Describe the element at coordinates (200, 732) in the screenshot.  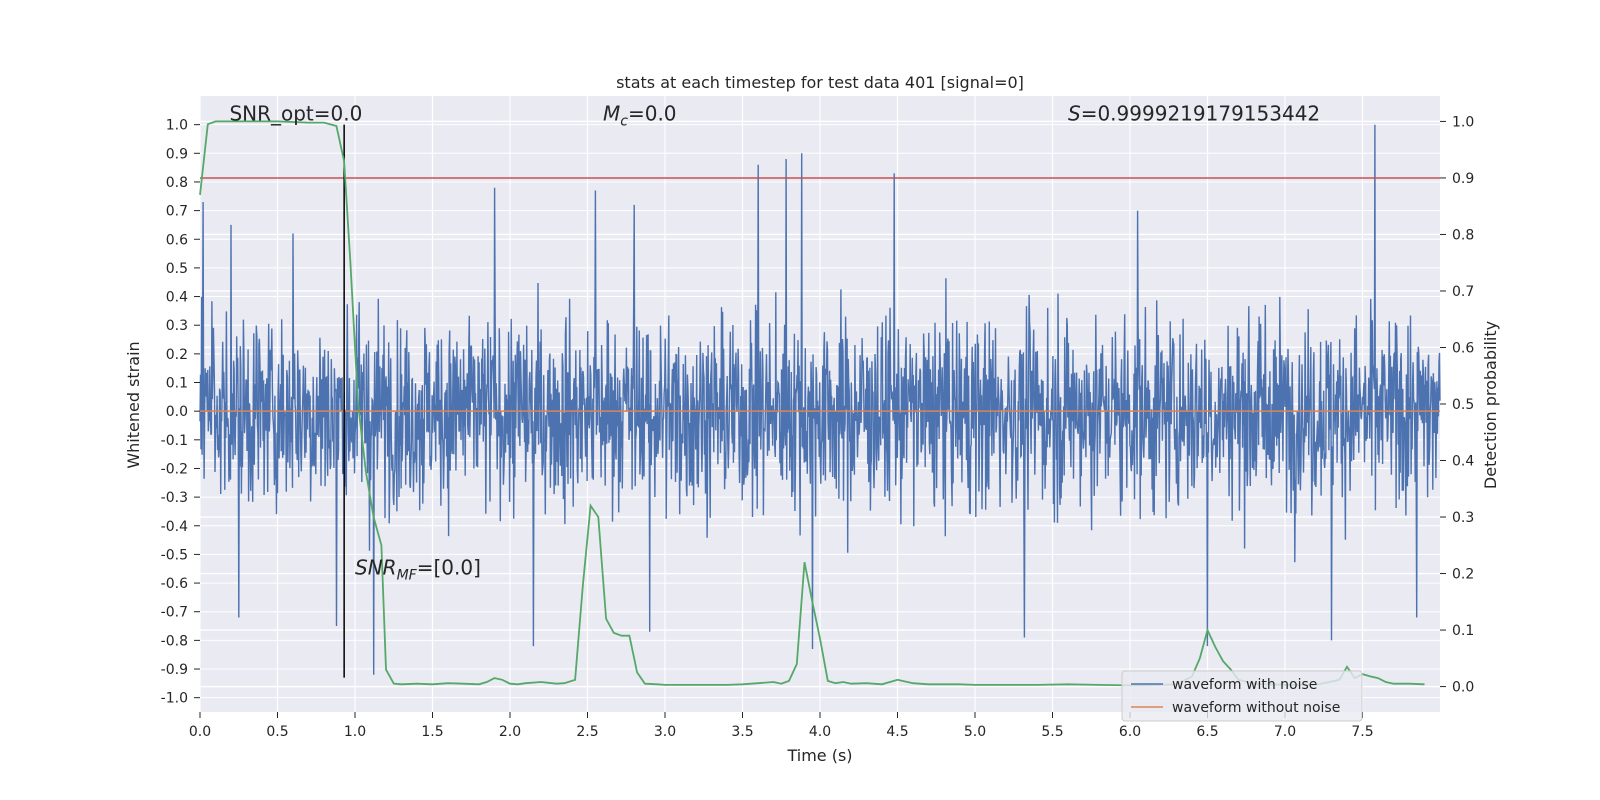
I see `x-tick-label: 0.0` at that location.